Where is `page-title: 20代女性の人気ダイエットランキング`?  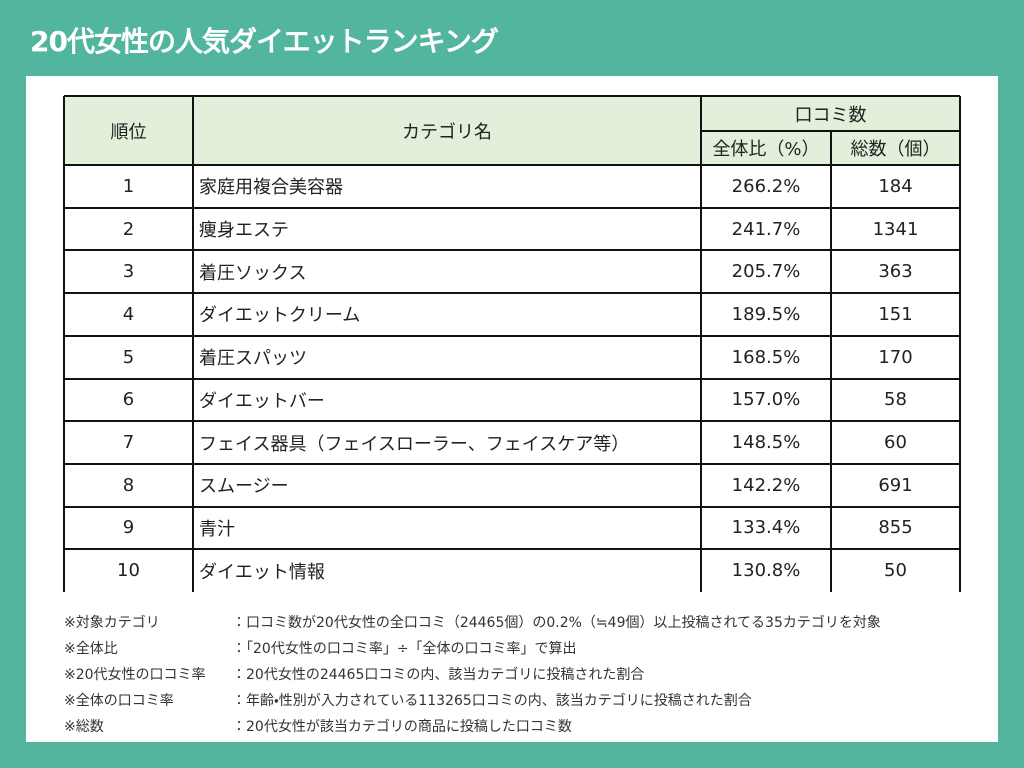
page-title: 20代女性の人気ダイエットランキング is located at coordinates (264, 41).